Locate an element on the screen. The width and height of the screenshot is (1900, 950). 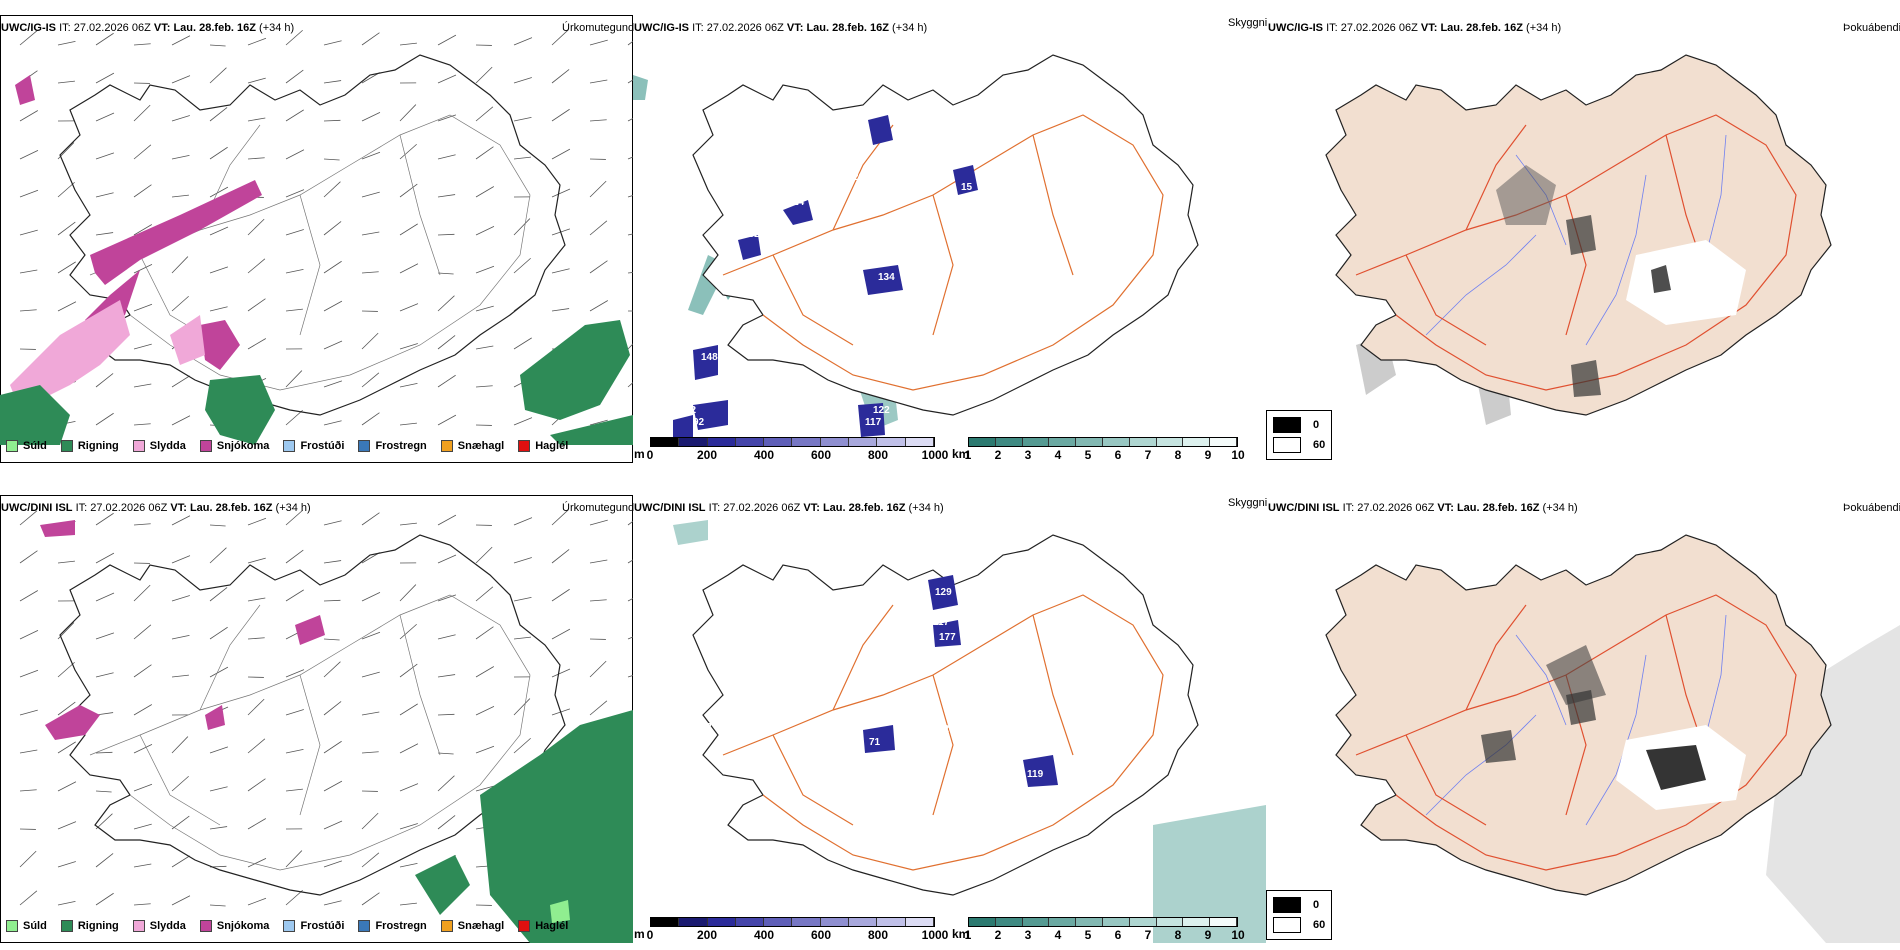
colorbar-tick: 10 is located at coordinates (1238, 455).